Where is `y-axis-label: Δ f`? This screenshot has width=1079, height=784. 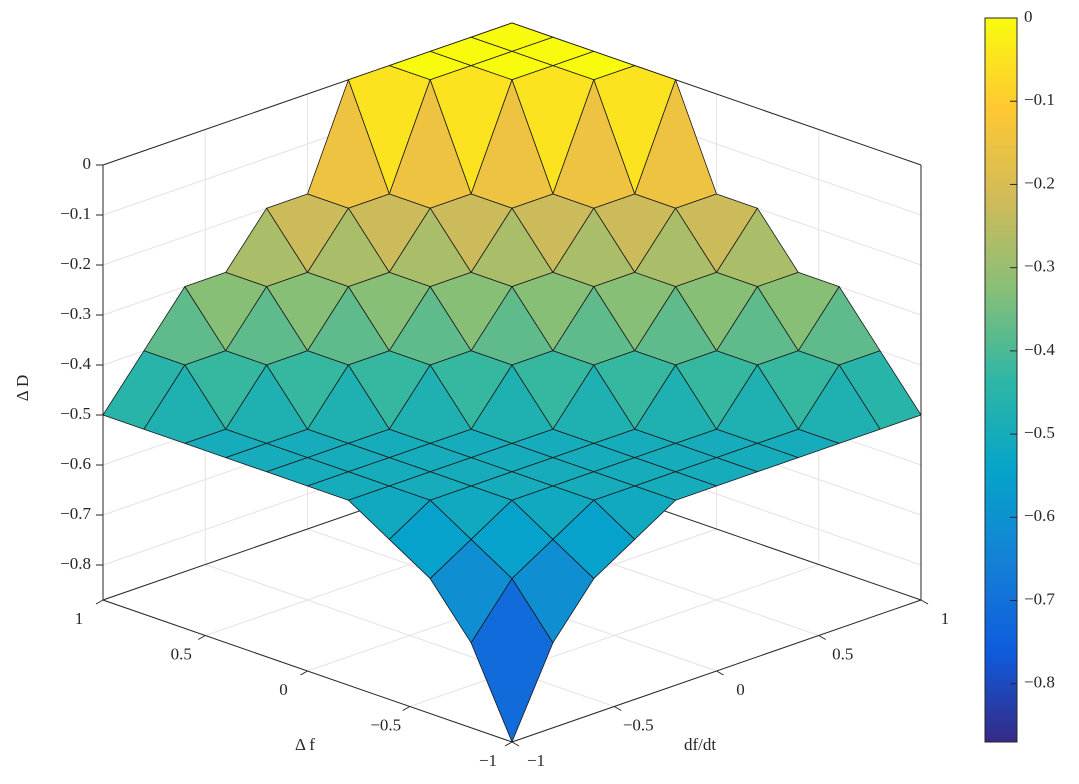 y-axis-label: Δ f is located at coordinates (305, 744).